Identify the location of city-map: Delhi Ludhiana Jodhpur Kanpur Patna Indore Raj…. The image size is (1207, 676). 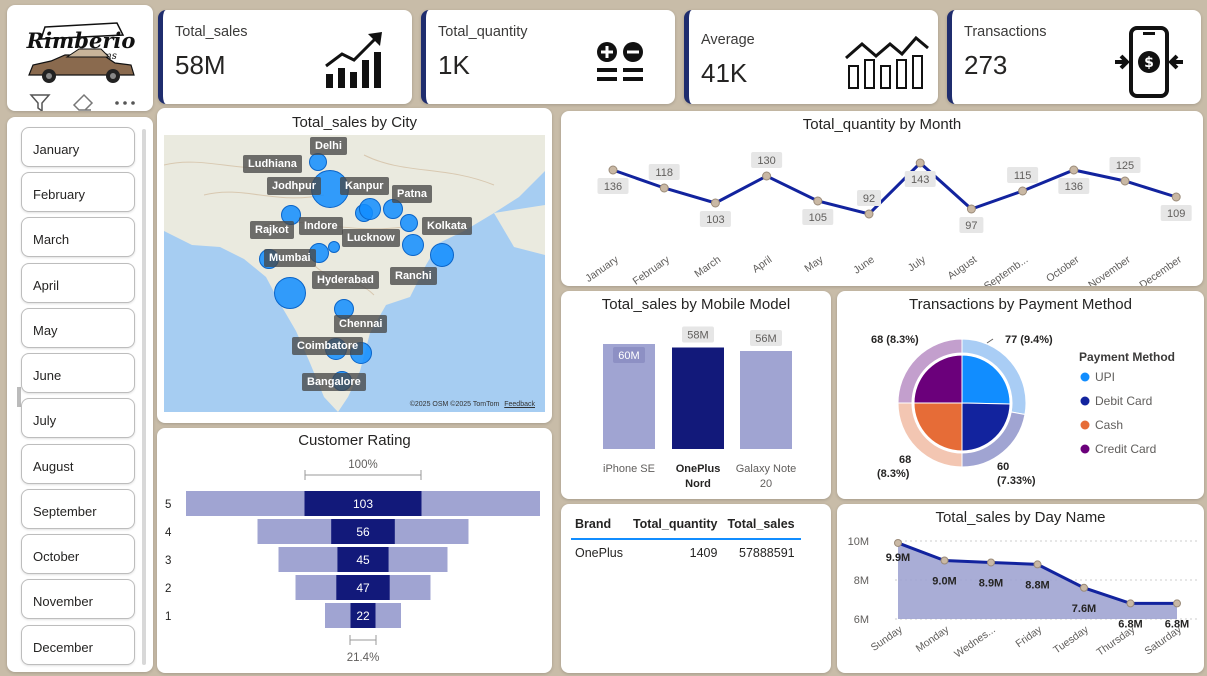
(354, 273).